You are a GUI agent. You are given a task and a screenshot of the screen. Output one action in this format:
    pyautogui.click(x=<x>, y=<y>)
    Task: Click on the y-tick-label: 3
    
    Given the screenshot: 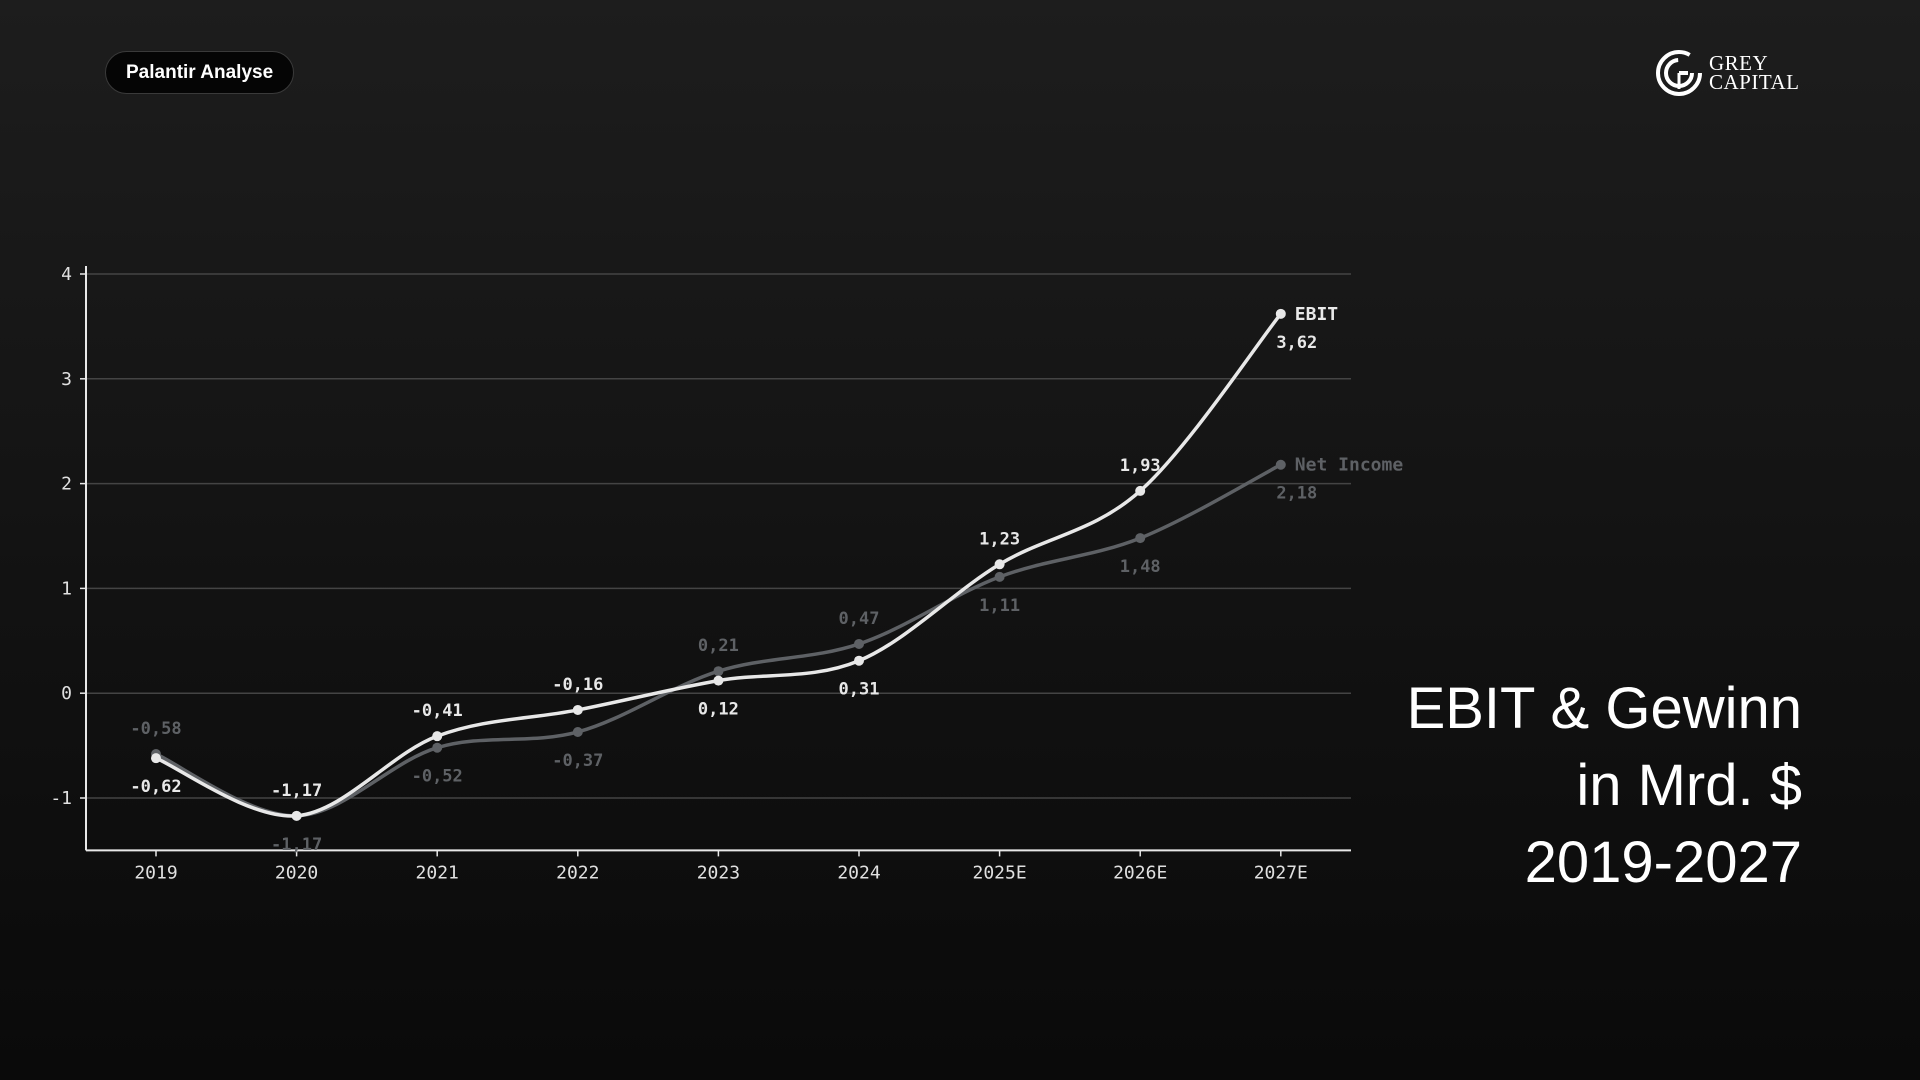 What is the action you would take?
    pyautogui.click(x=66, y=379)
    